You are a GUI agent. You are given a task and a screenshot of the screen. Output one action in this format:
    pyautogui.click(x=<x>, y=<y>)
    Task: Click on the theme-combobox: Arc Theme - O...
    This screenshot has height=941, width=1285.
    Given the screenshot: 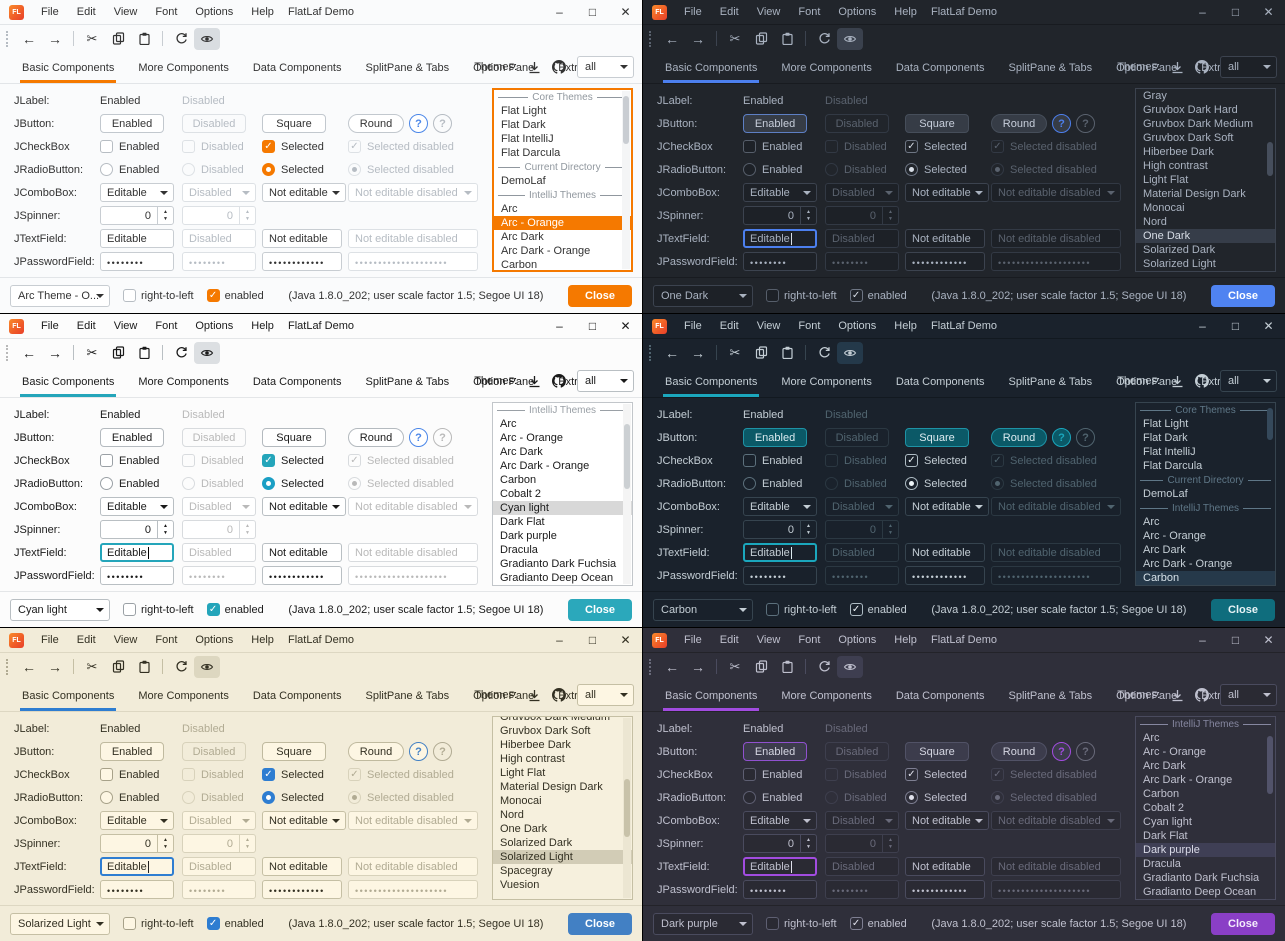 What is the action you would take?
    pyautogui.click(x=60, y=295)
    